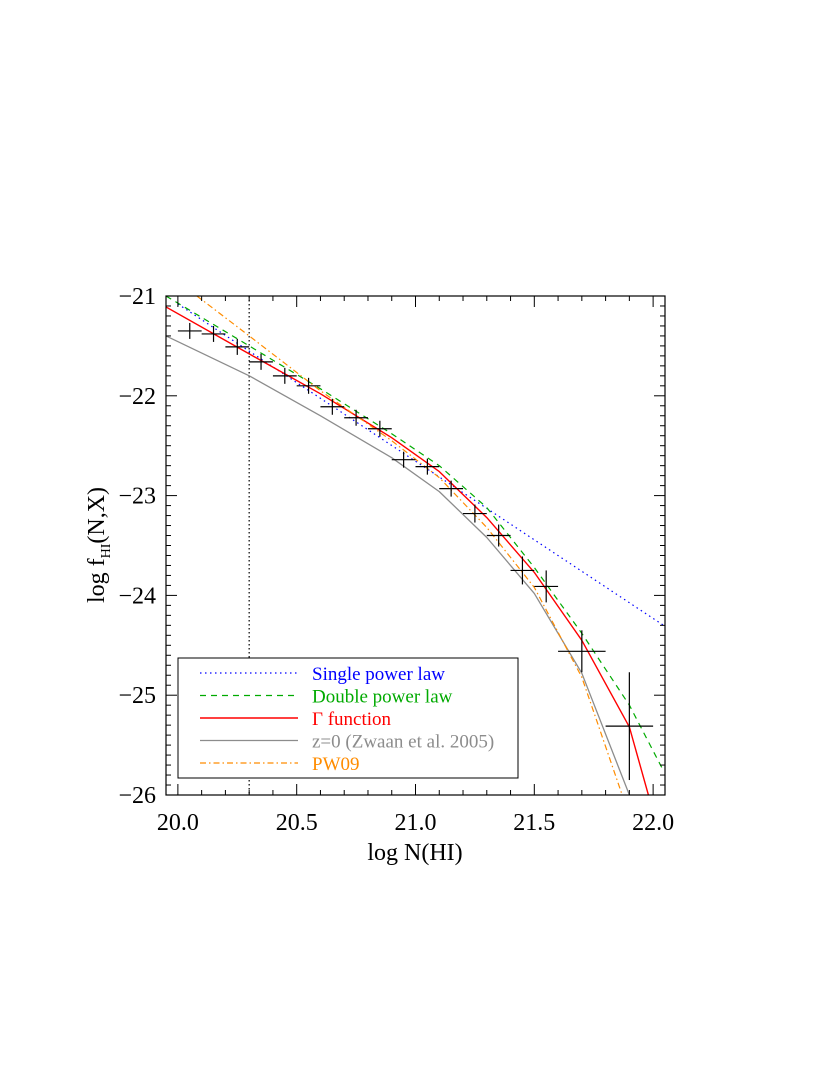 Image resolution: width=830 pixels, height=1092 pixels. I want to click on x-tick-label: 21.0, so click(416, 823).